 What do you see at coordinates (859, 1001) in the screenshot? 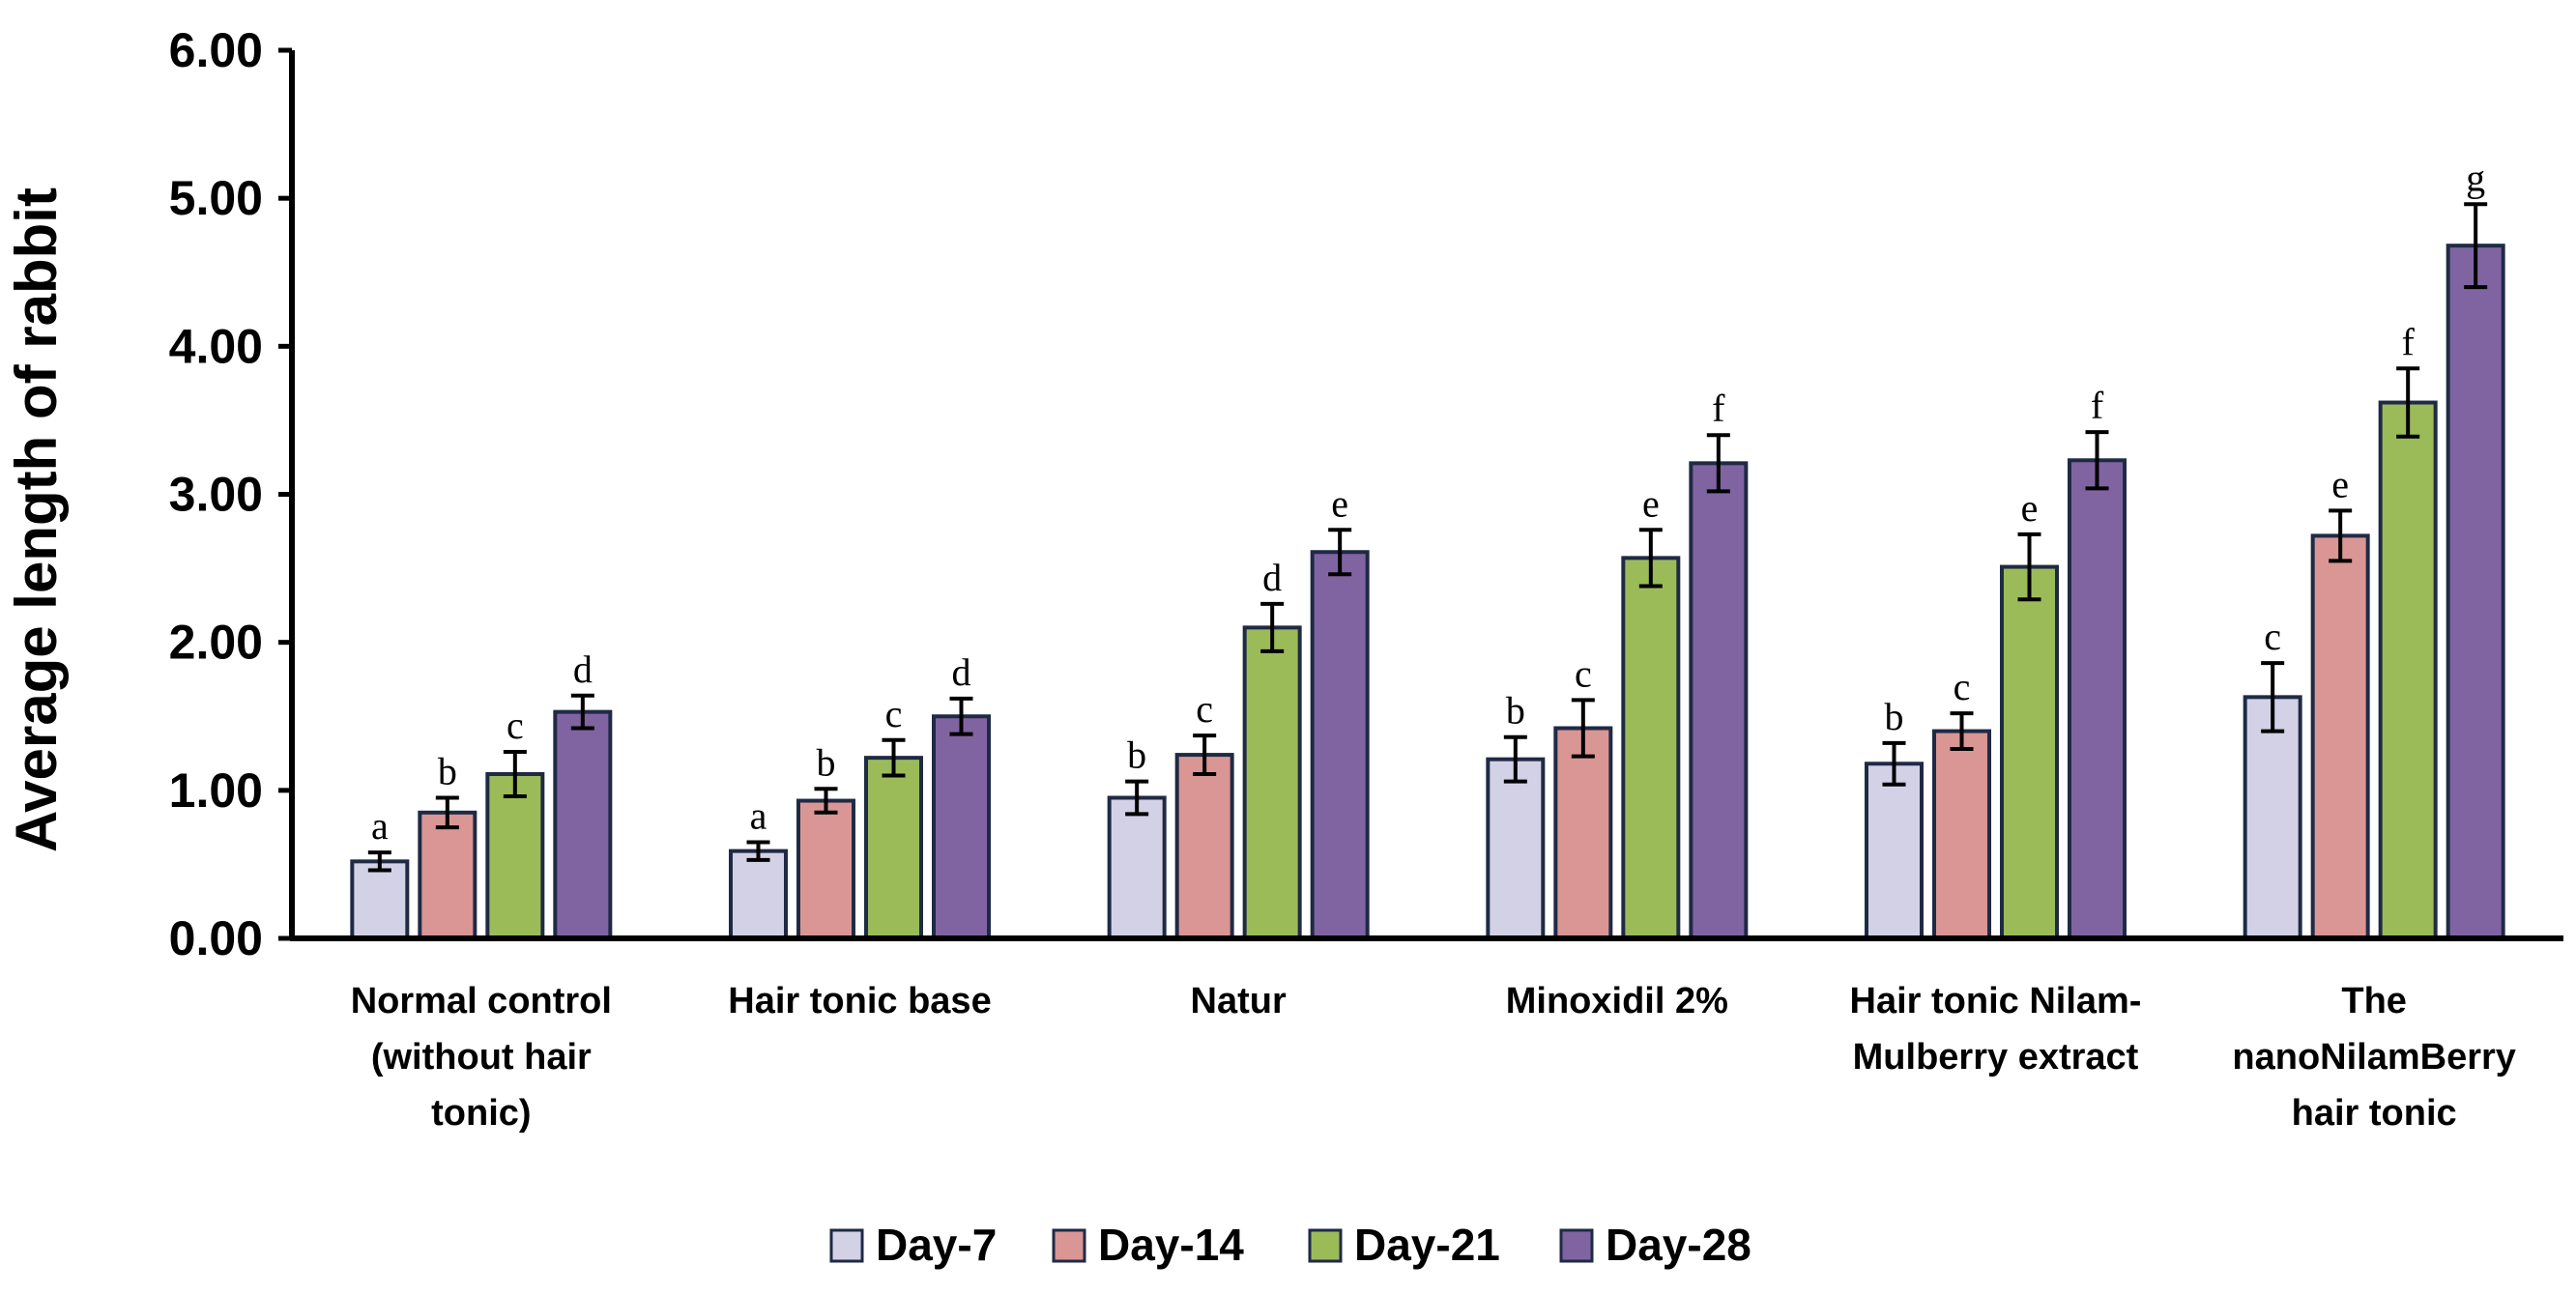
I see `x-category-label: Hair tonic base` at bounding box center [859, 1001].